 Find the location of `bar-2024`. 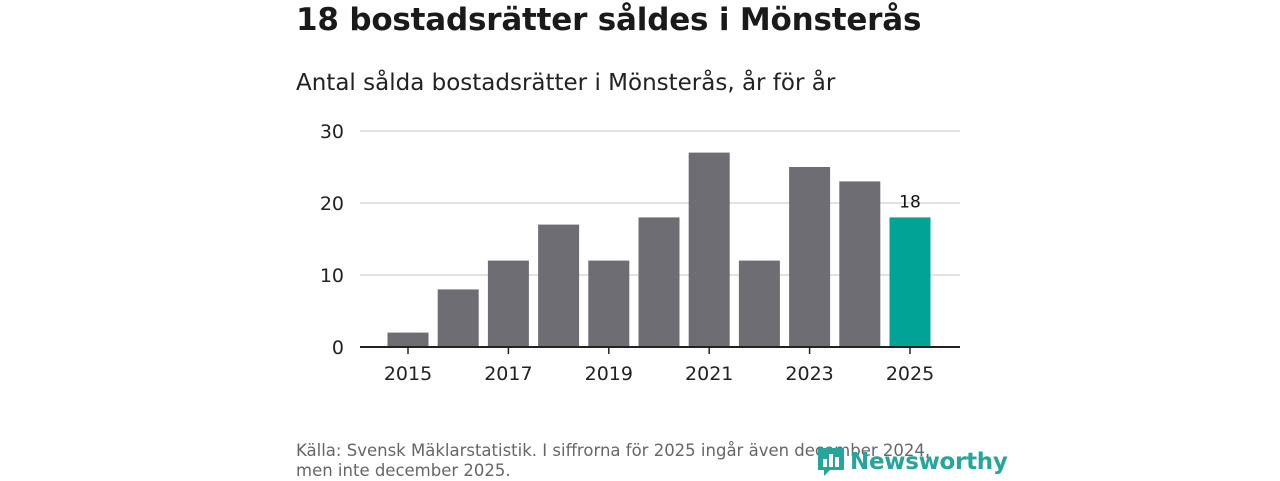

bar-2024 is located at coordinates (860, 264).